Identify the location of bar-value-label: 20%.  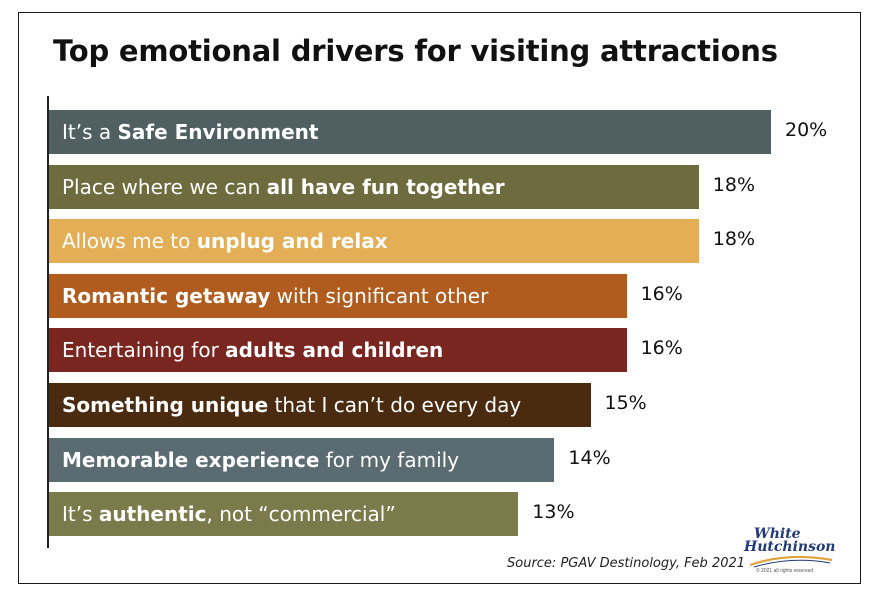
(806, 130).